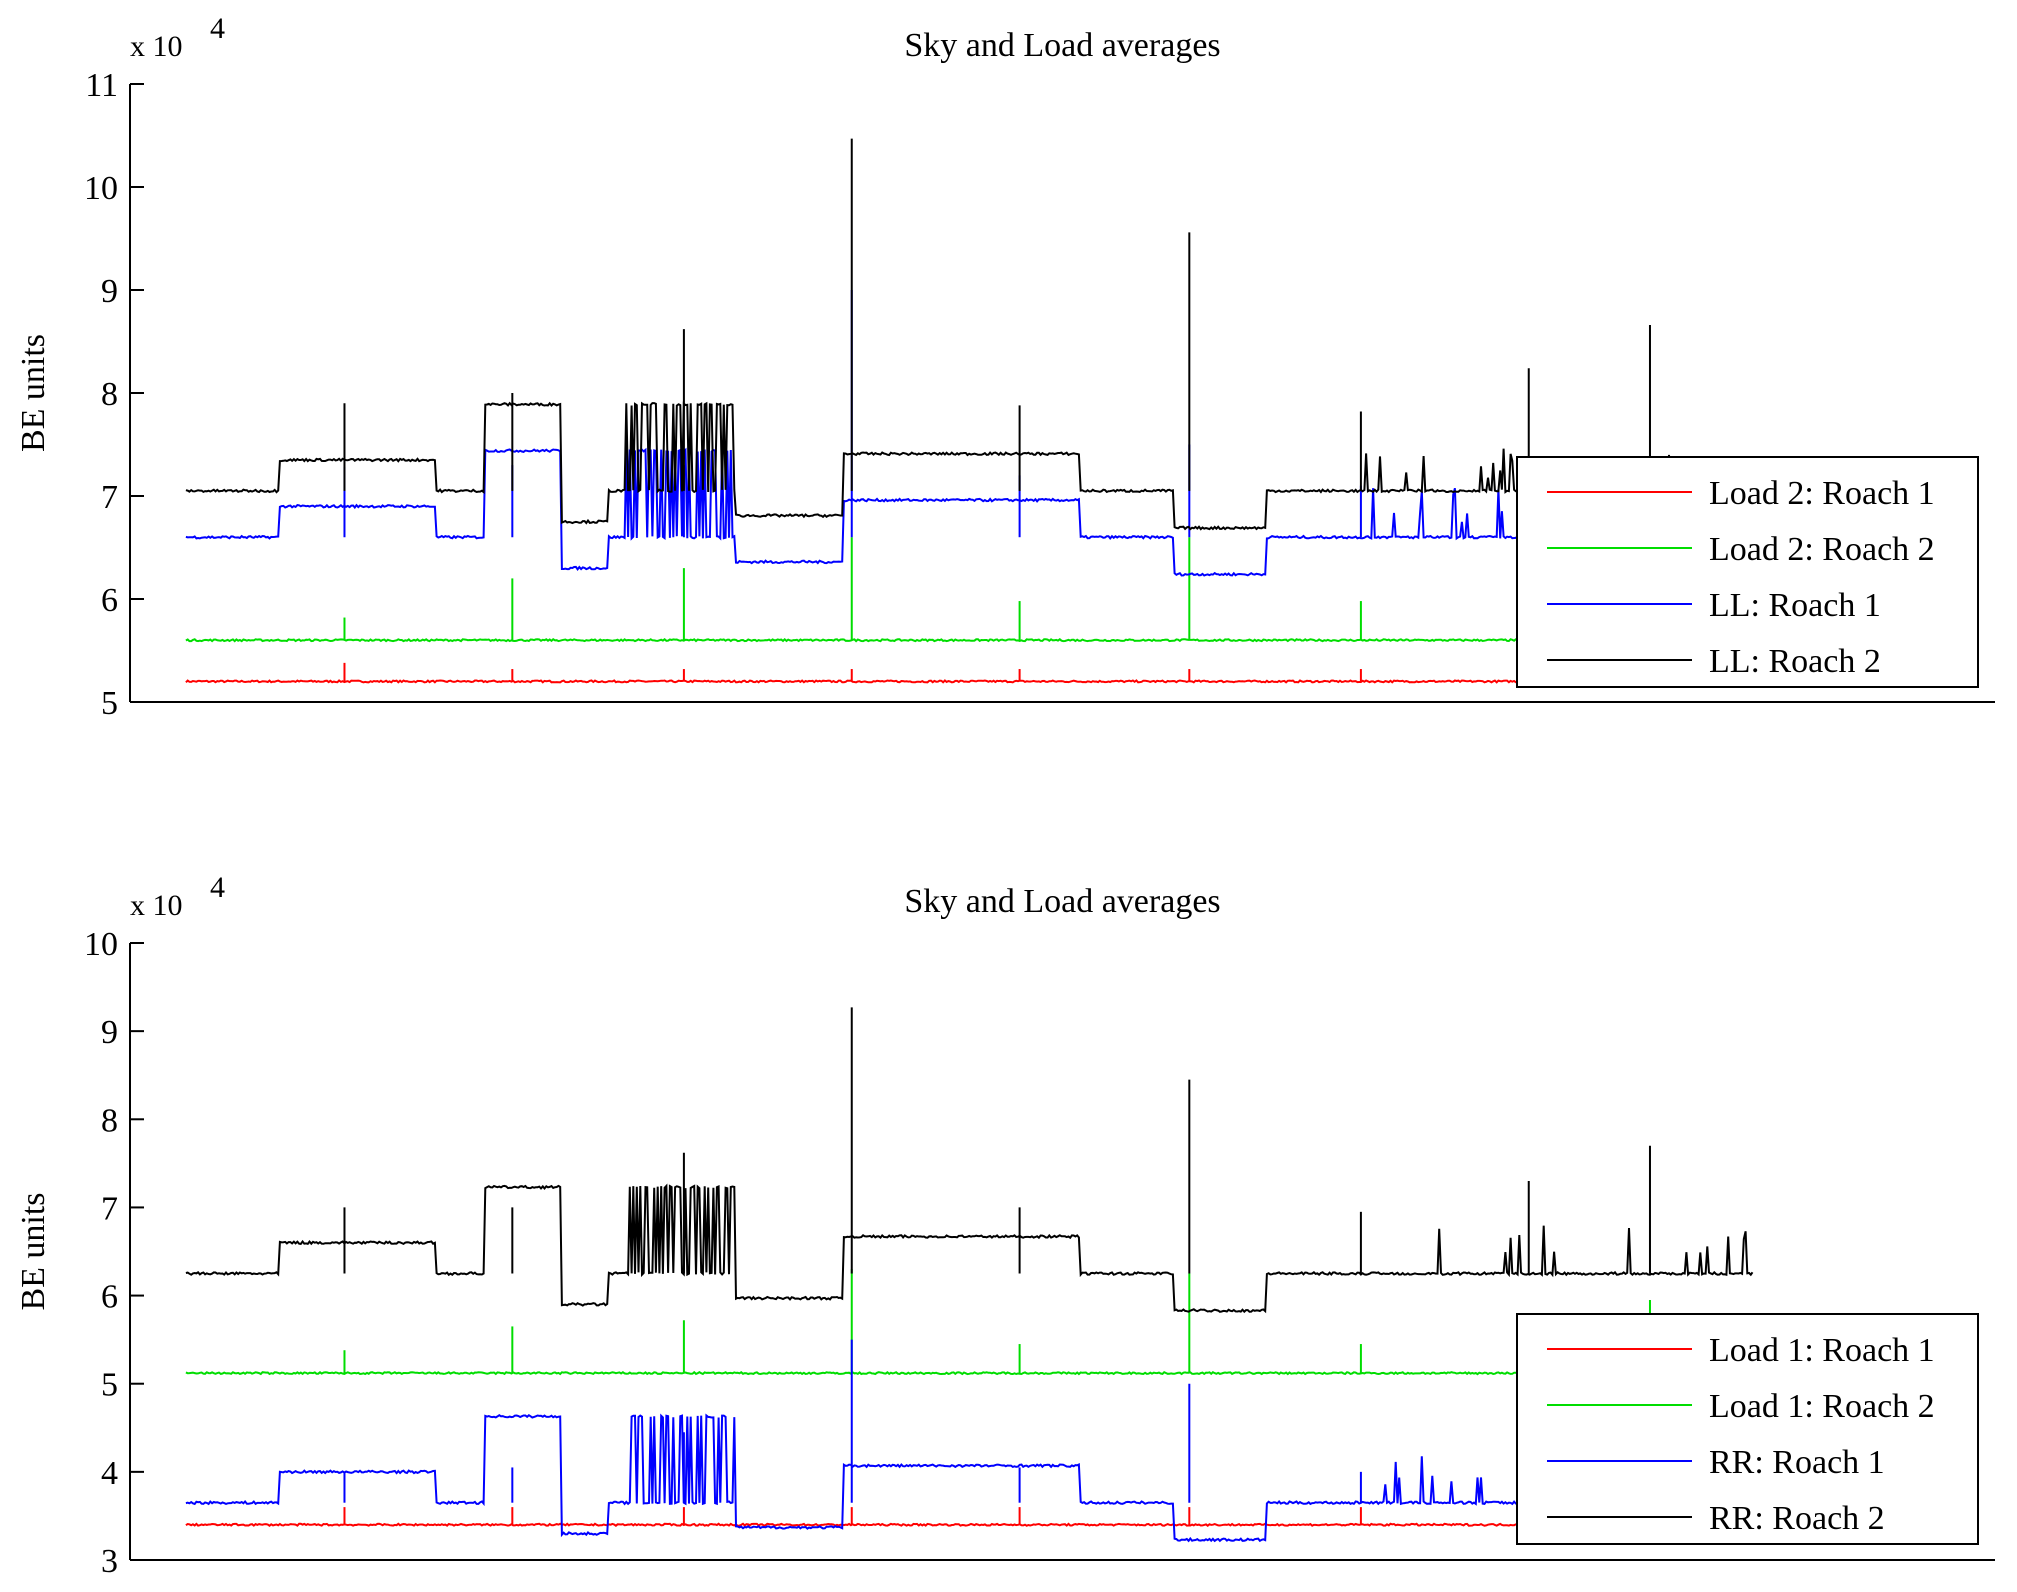 This screenshot has height=1592, width=2017. I want to click on legend-label: Load 2: Roach 2, so click(1822, 549).